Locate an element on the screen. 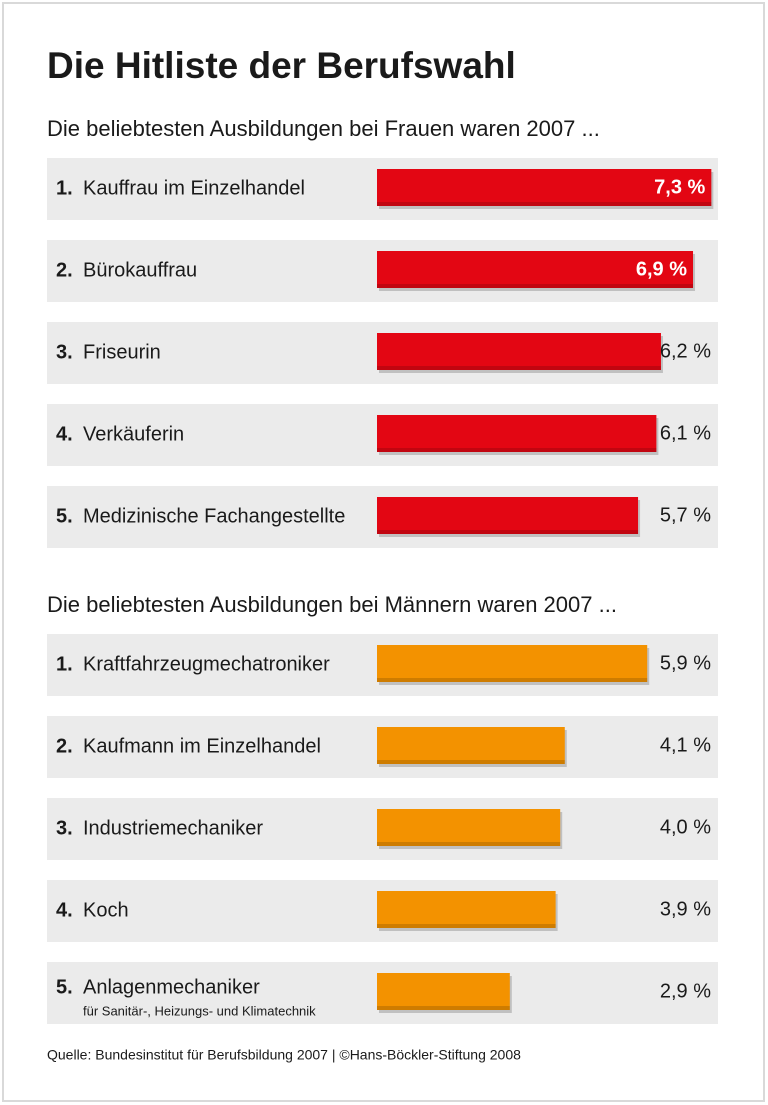  category-label: Friseurin is located at coordinates (122, 352).